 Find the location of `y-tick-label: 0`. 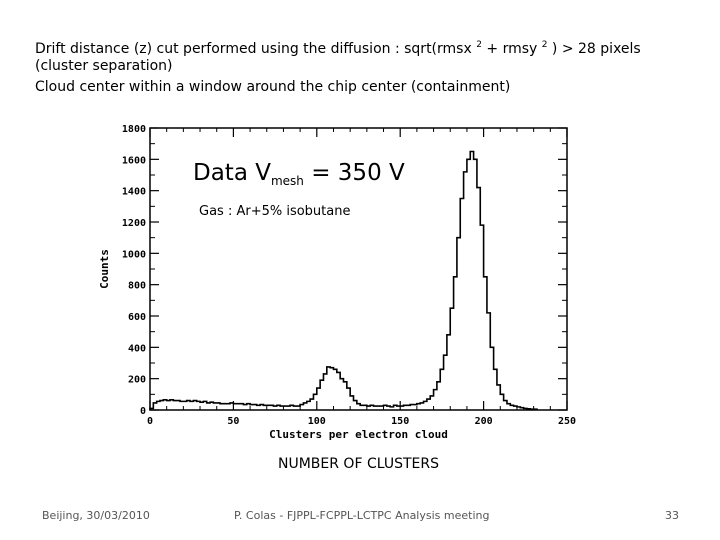

y-tick-label: 0 is located at coordinates (143, 411).